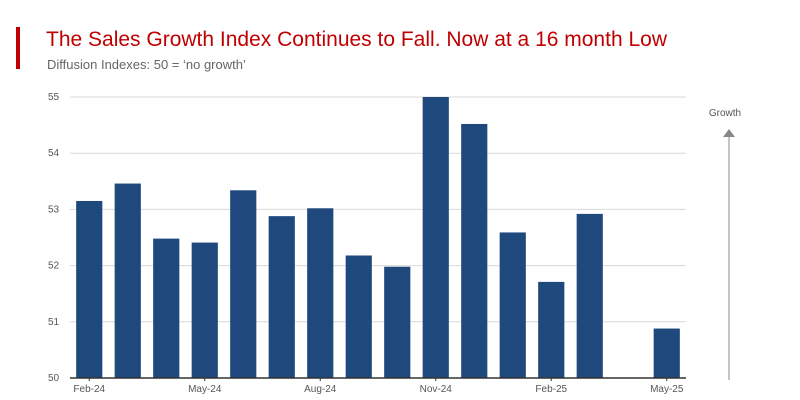 The height and width of the screenshot is (400, 800). What do you see at coordinates (54, 153) in the screenshot?
I see `y-tick-label: 54` at bounding box center [54, 153].